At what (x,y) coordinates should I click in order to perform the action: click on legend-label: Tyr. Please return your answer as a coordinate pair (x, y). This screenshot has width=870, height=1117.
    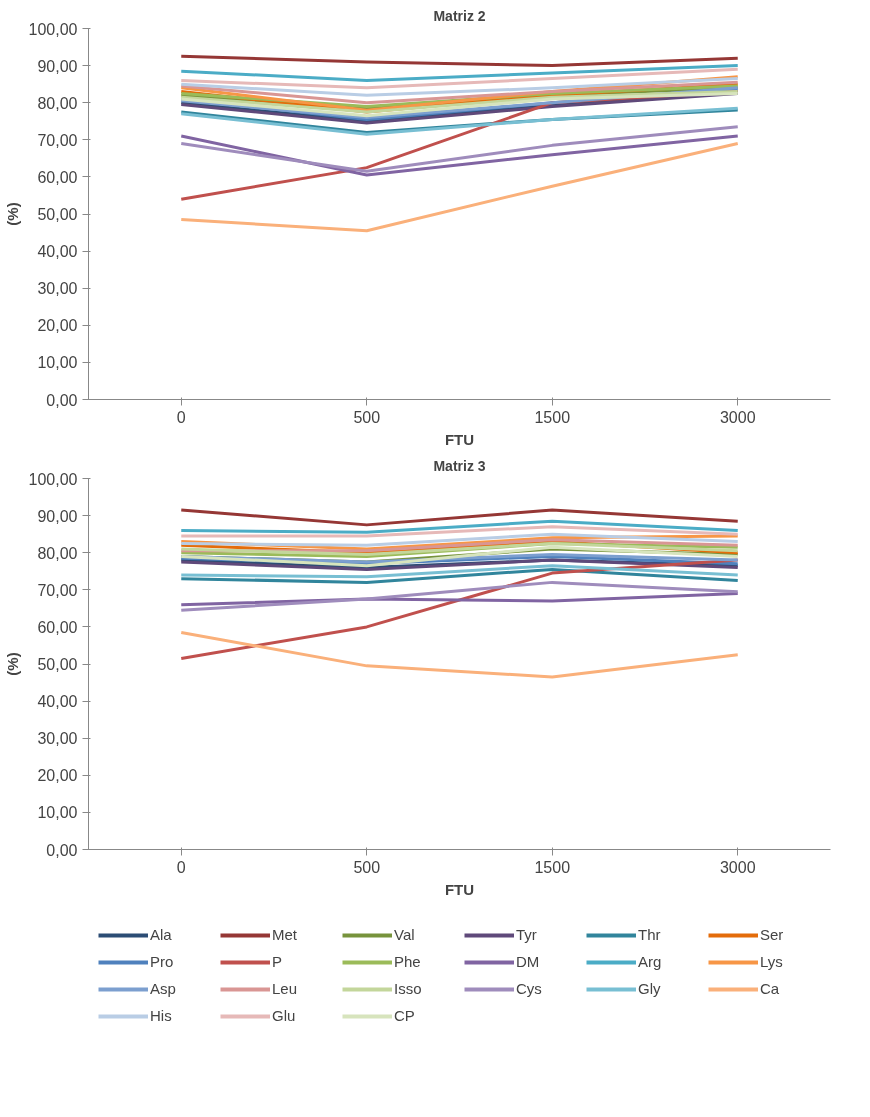
    Looking at the image, I should click on (527, 934).